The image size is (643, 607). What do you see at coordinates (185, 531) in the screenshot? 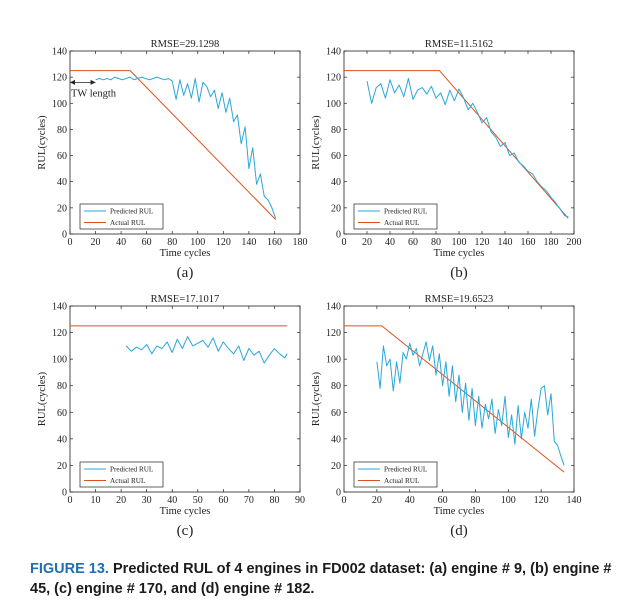
I see `panel-label: (c)` at bounding box center [185, 531].